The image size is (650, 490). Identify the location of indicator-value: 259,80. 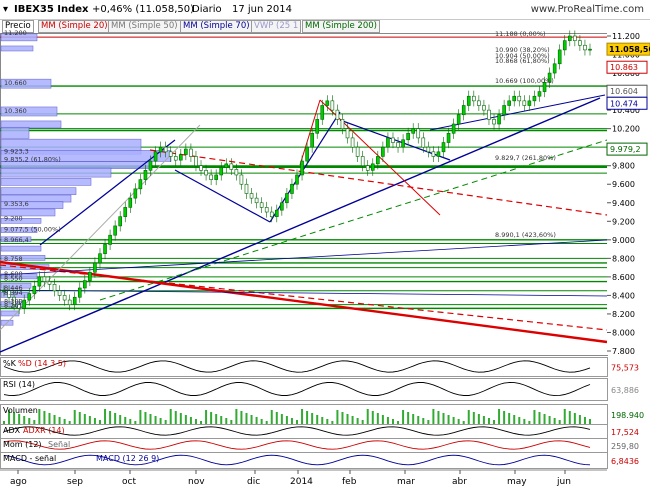
(625, 446).